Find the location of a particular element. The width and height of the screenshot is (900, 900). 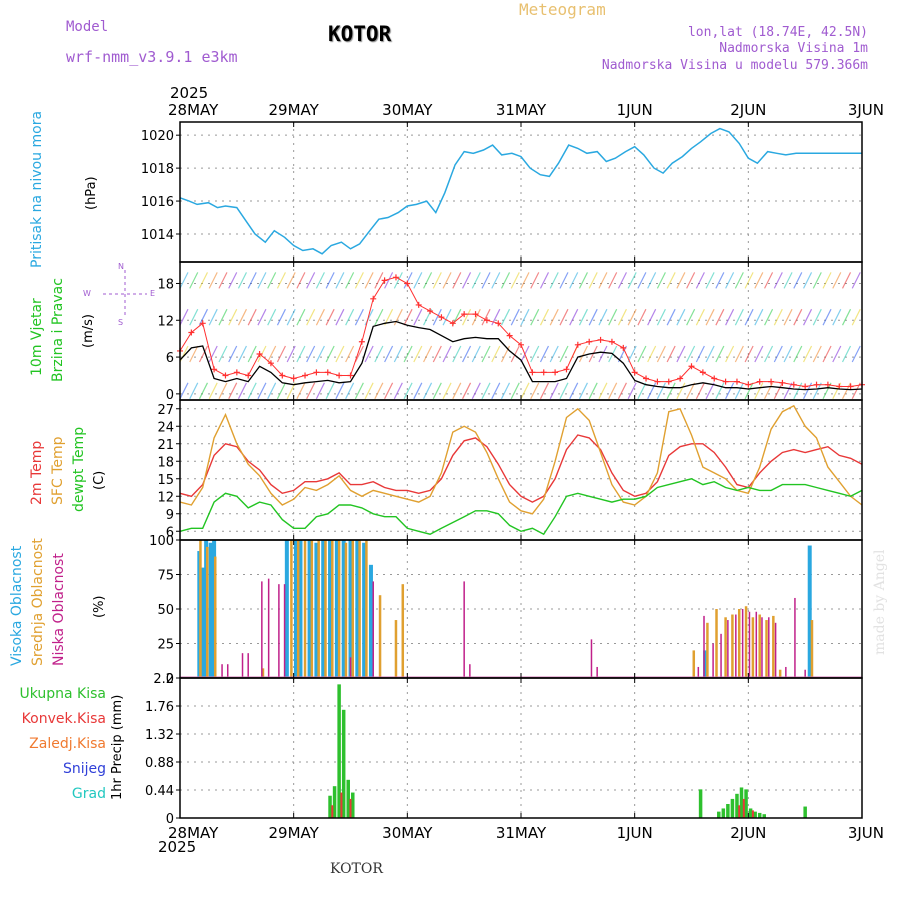

temp-unit: (C) is located at coordinates (99, 480).